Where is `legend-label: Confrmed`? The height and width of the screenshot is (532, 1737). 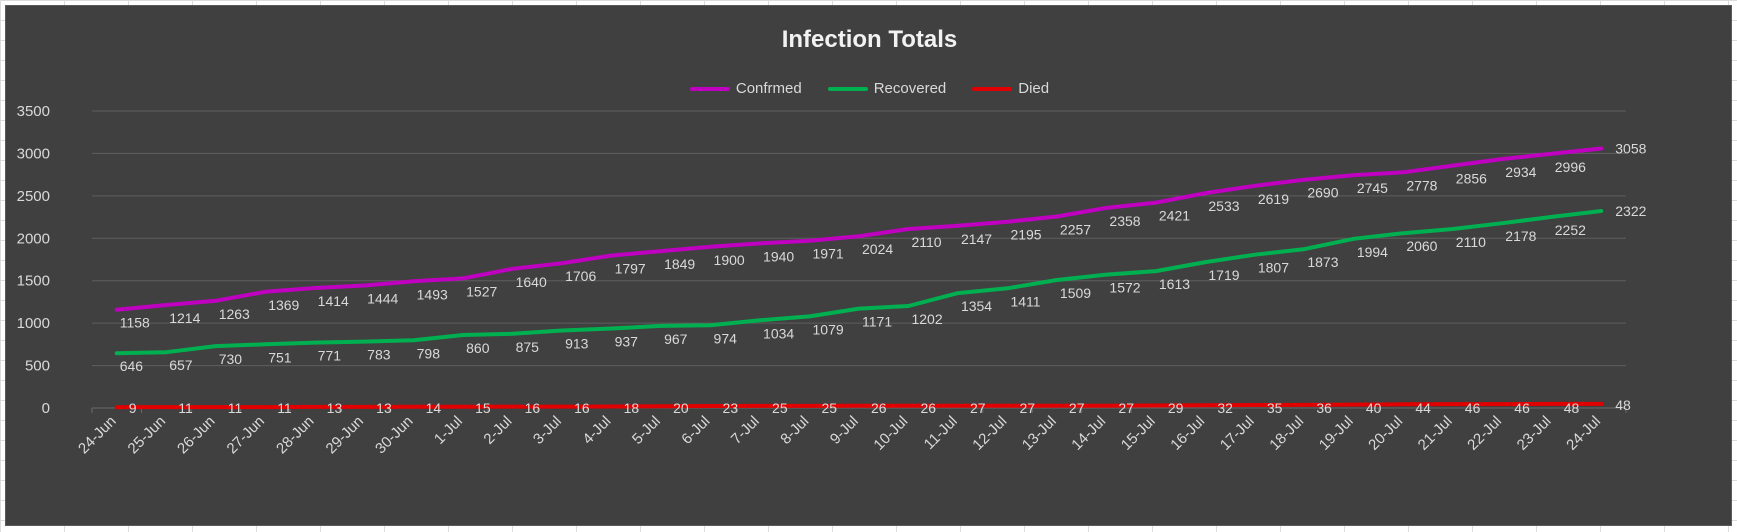 legend-label: Confrmed is located at coordinates (768, 88).